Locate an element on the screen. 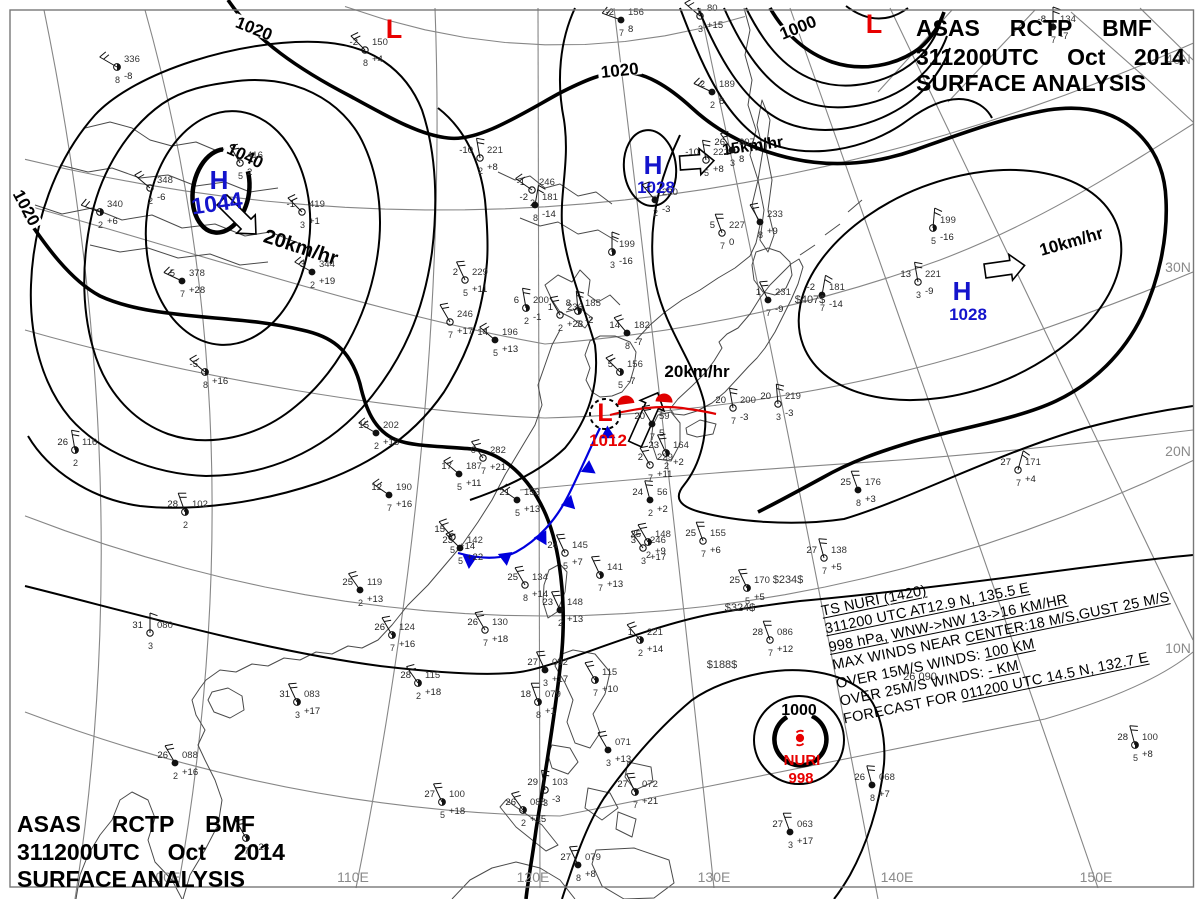  svg-text: 229 is located at coordinates (665, 457).